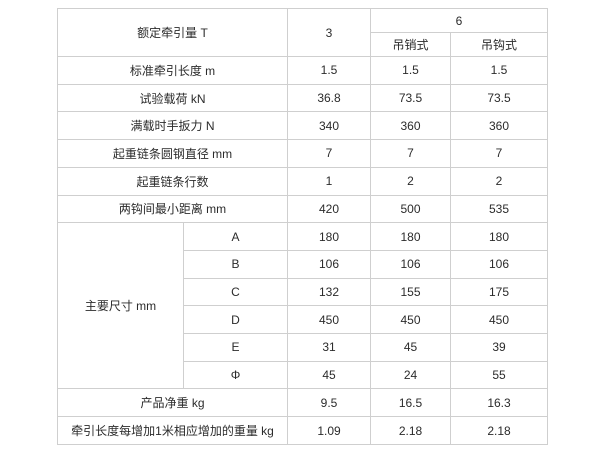  Describe the element at coordinates (411, 45) in the screenshot. I see `header-subtype-pin: 吊销式` at that location.